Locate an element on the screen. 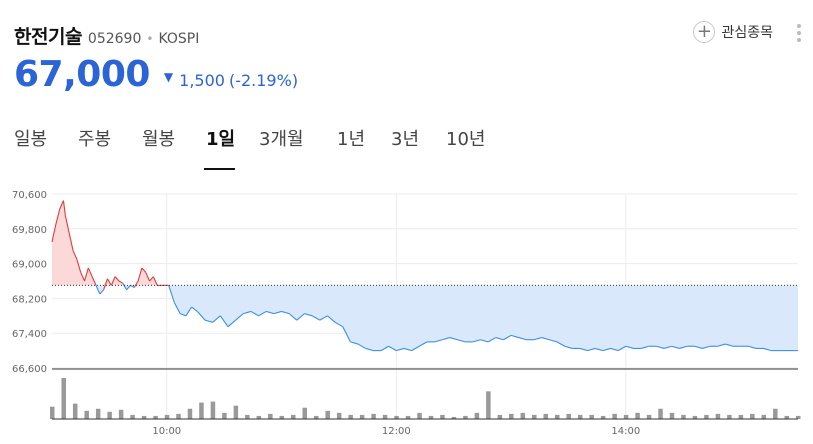 The width and height of the screenshot is (813, 444). active-tab-indicator is located at coordinates (219, 169).